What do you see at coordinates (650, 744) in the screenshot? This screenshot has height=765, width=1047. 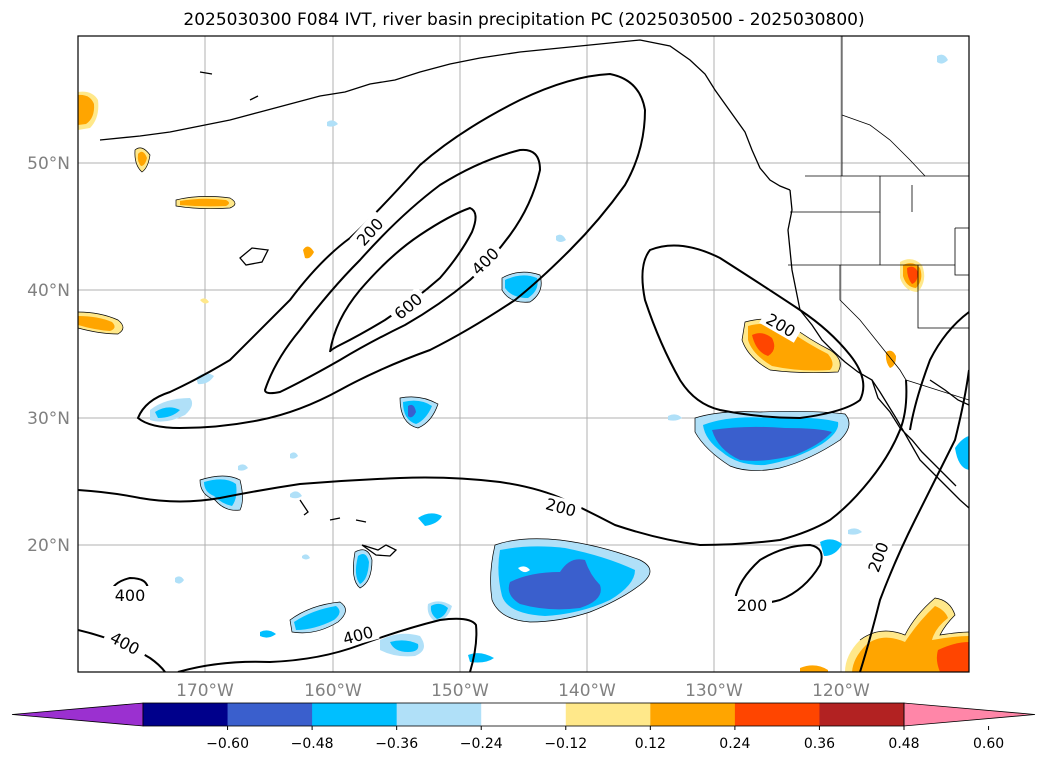 I see `colorbar-tick-label: 0.12` at bounding box center [650, 744].